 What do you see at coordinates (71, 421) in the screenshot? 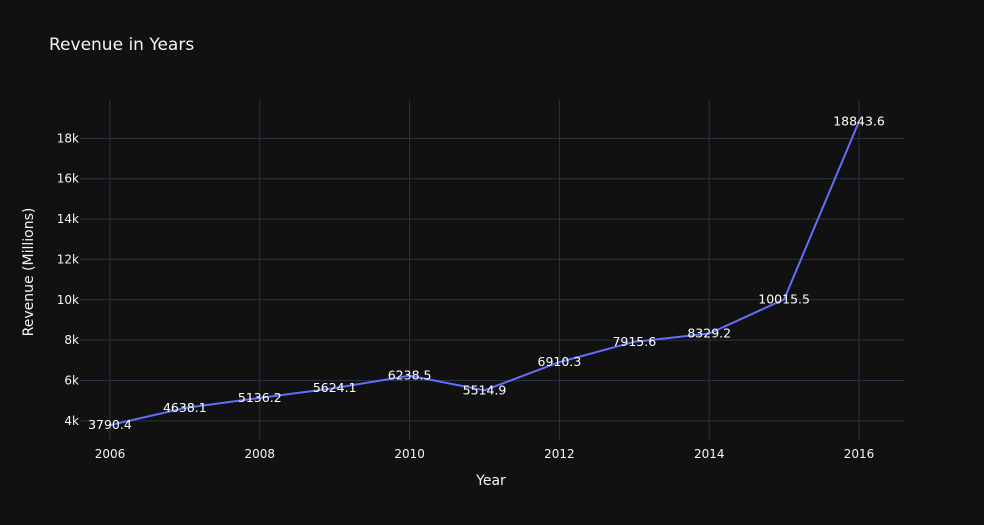
I see `y-tick-label: 4k` at bounding box center [71, 421].